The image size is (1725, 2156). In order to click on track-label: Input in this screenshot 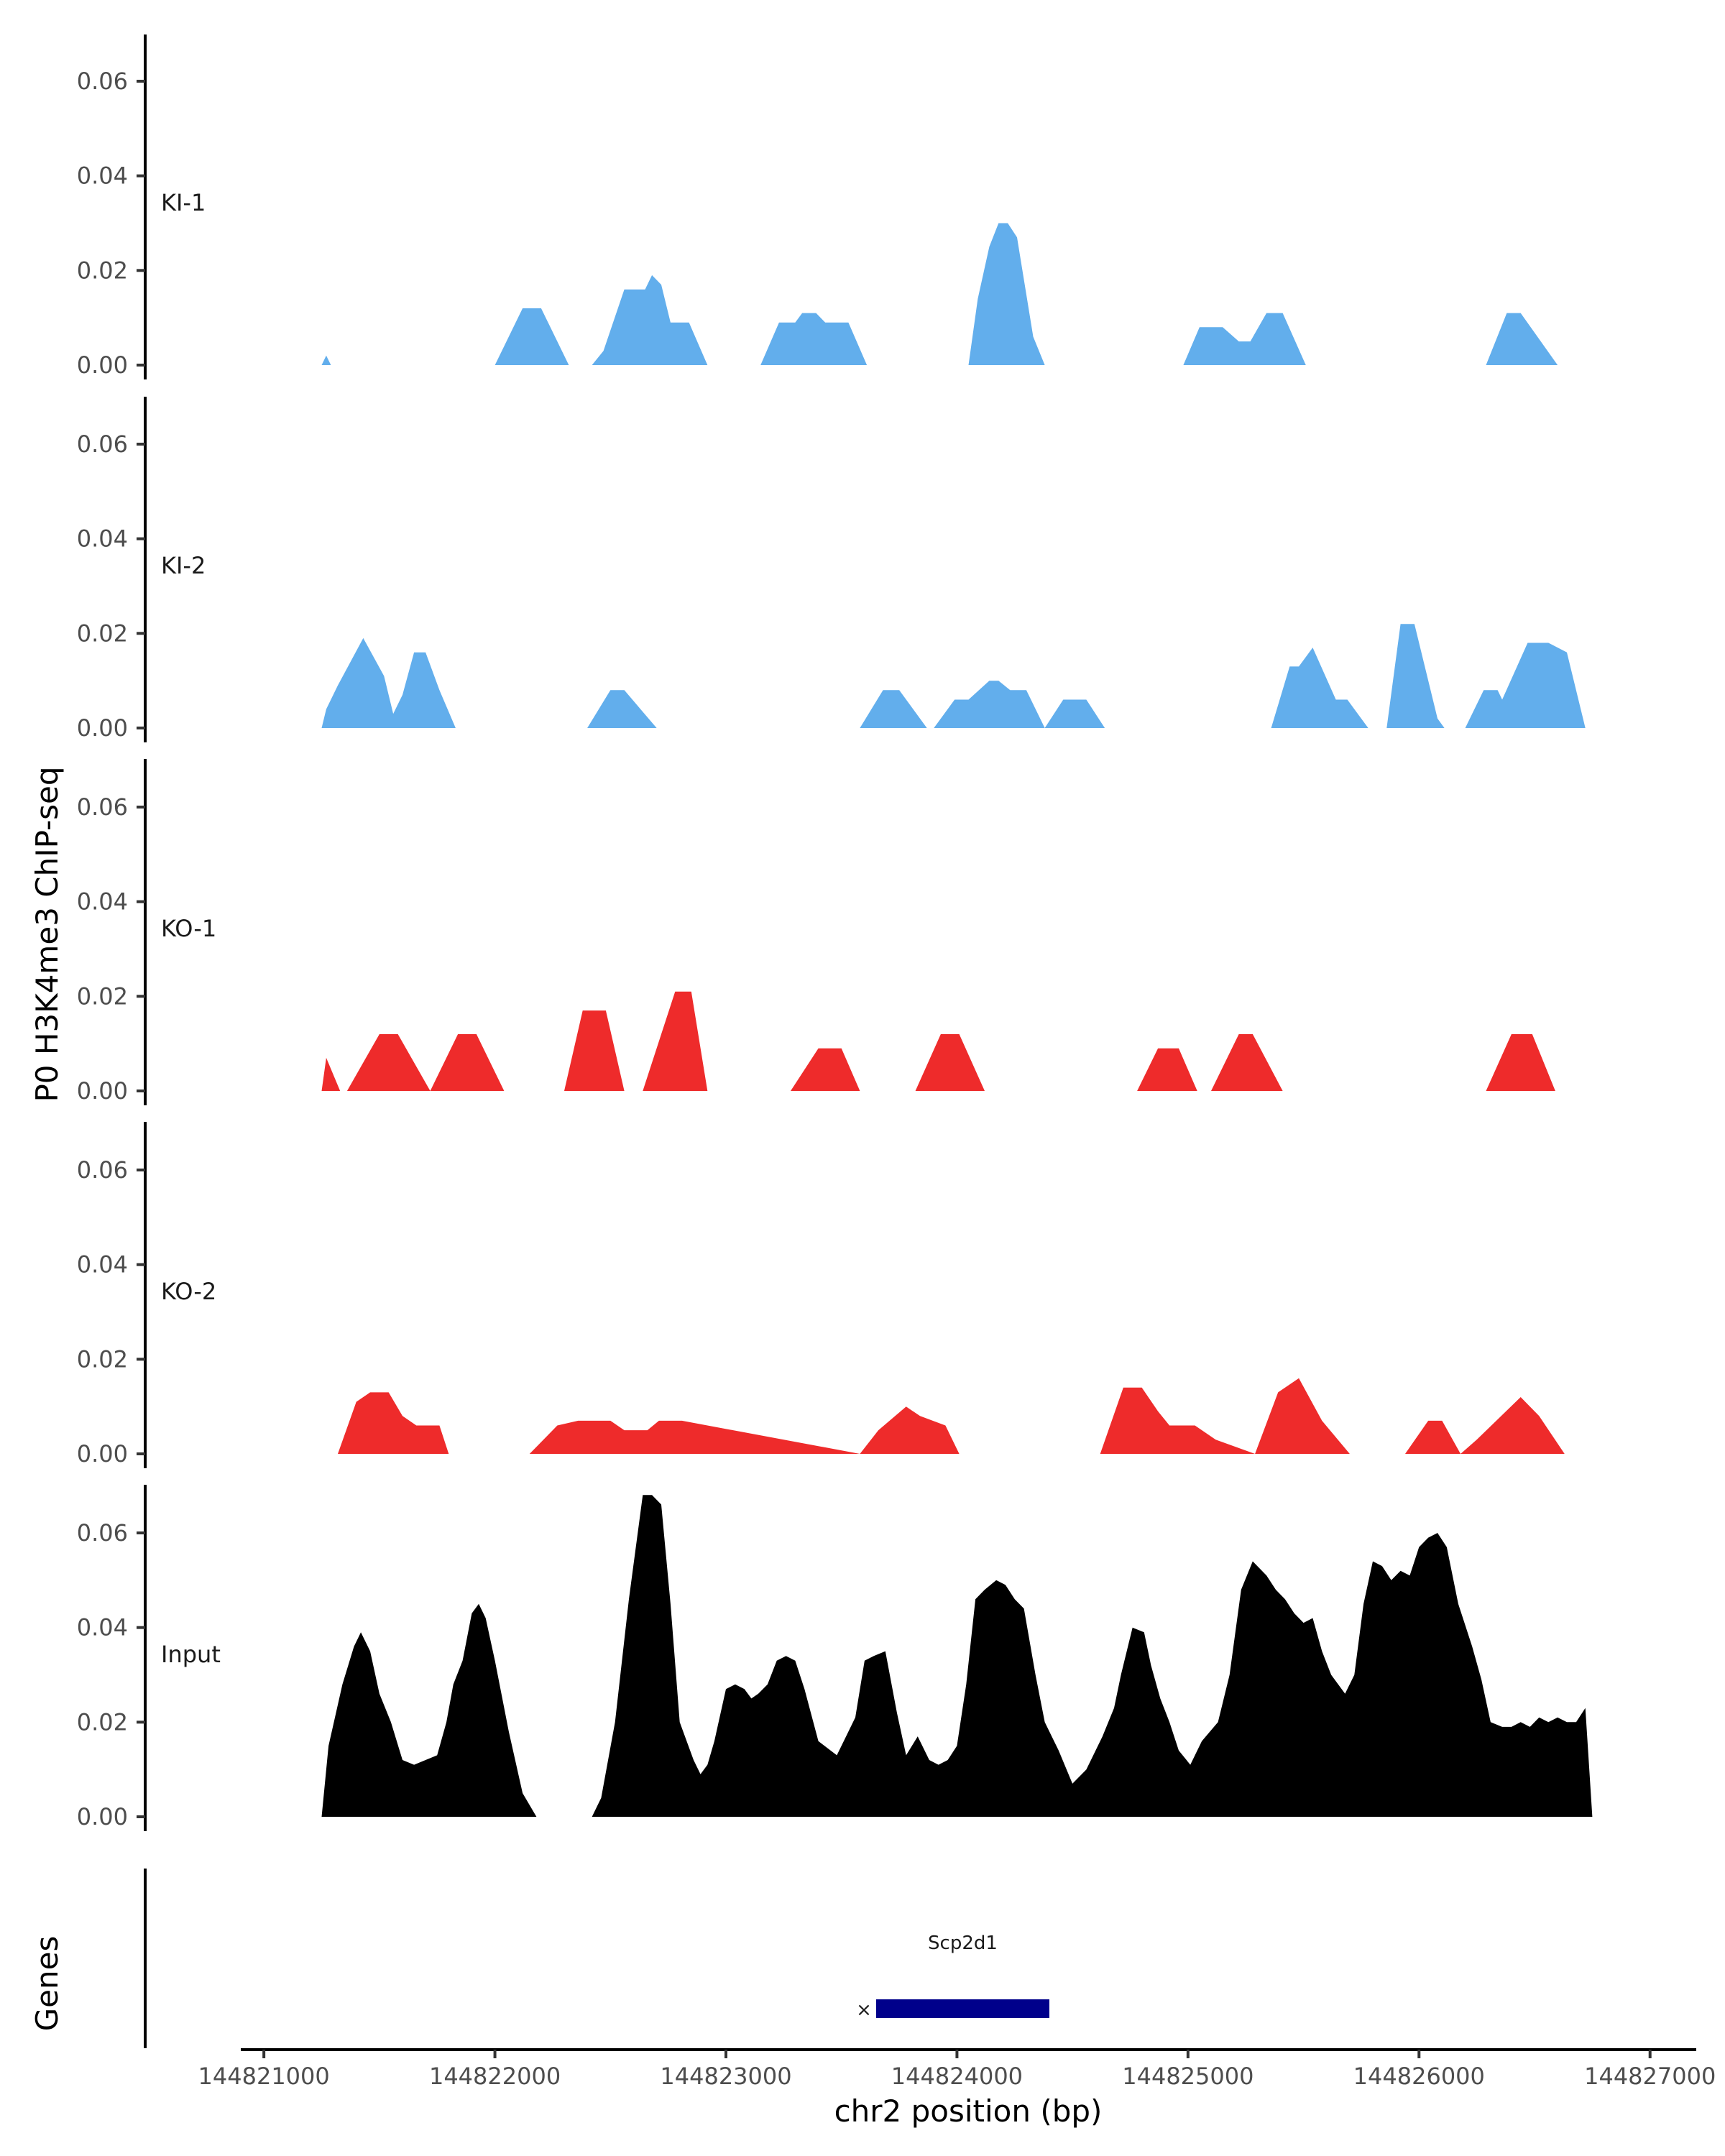, I will do `click(191, 1654)`.